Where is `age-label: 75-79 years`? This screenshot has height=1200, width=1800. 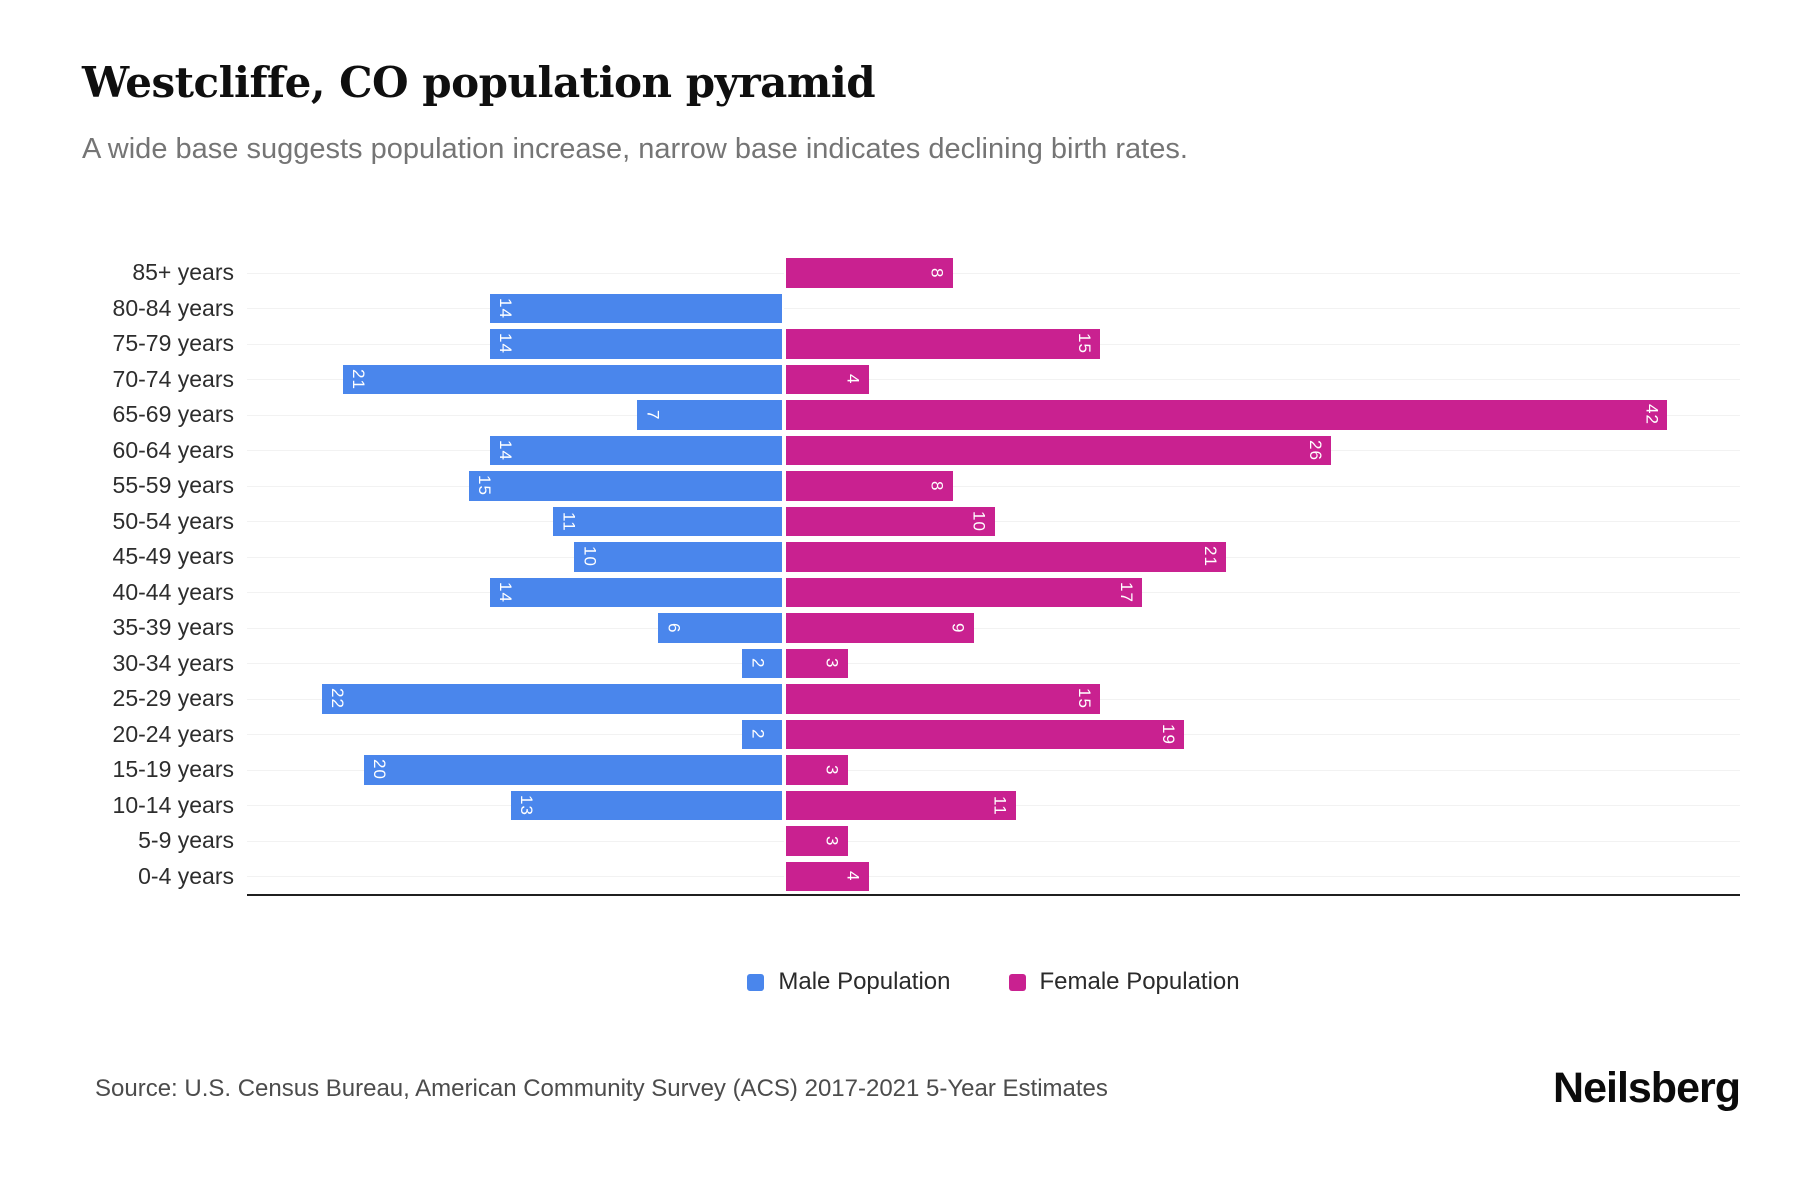 age-label: 75-79 years is located at coordinates (173, 343).